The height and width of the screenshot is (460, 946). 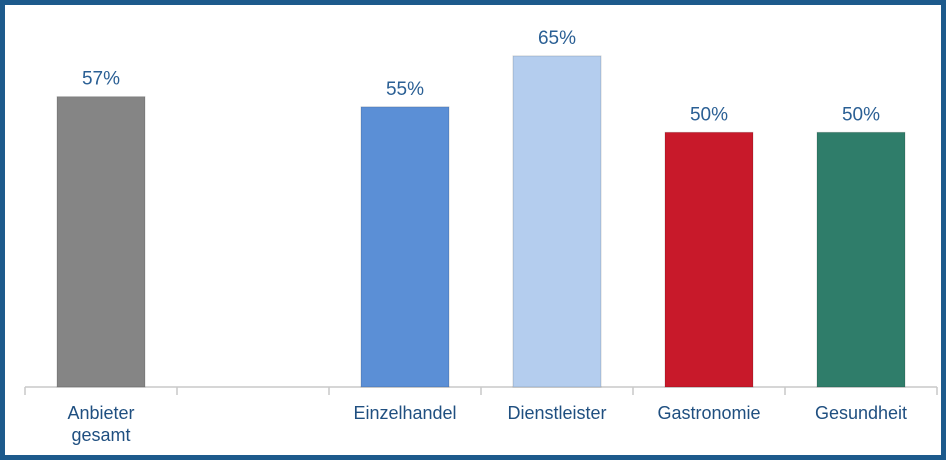 I want to click on x-tick-label: Dienstleister, so click(x=557, y=413).